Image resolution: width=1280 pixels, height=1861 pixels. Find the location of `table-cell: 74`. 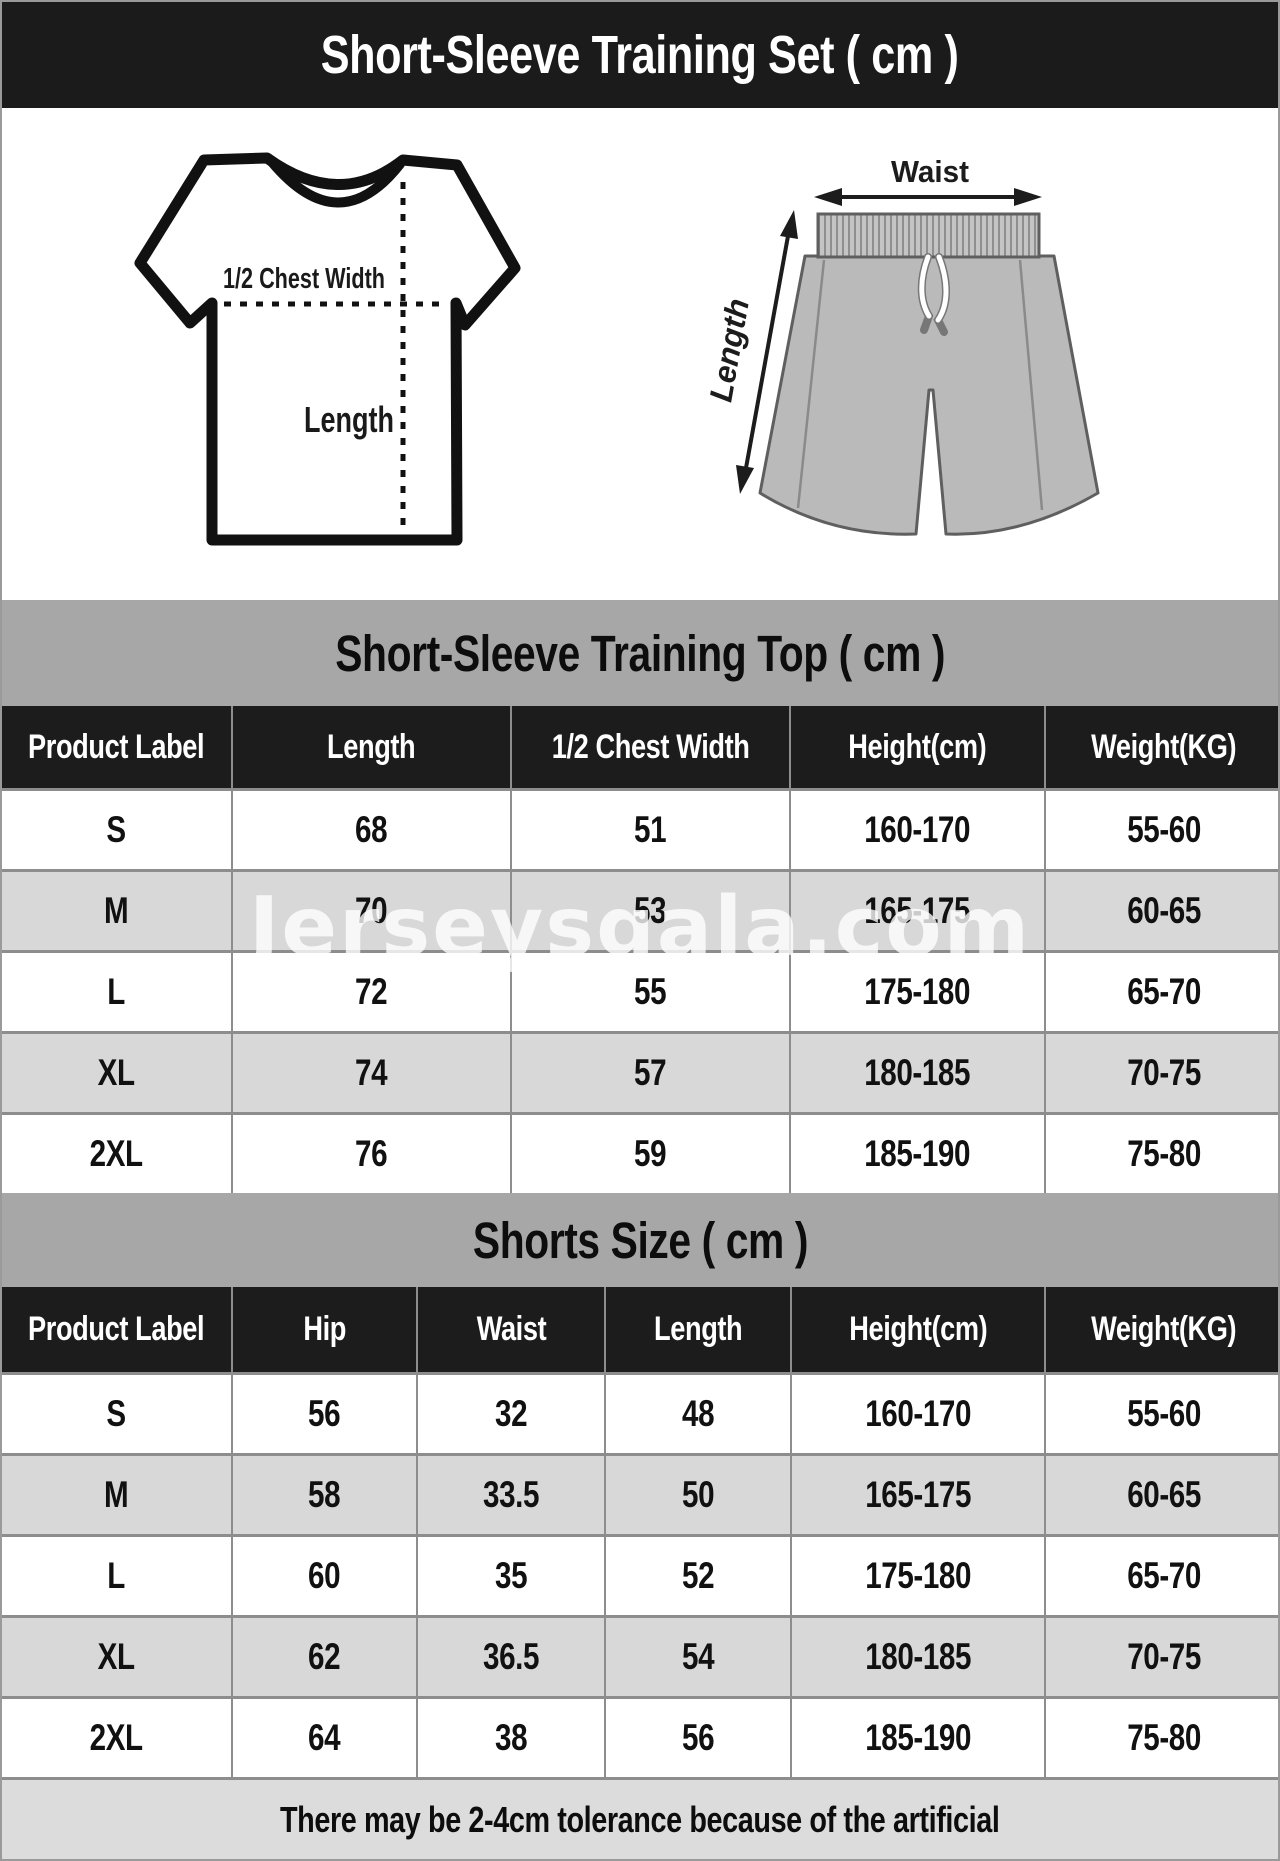

table-cell: 74 is located at coordinates (370, 1073).